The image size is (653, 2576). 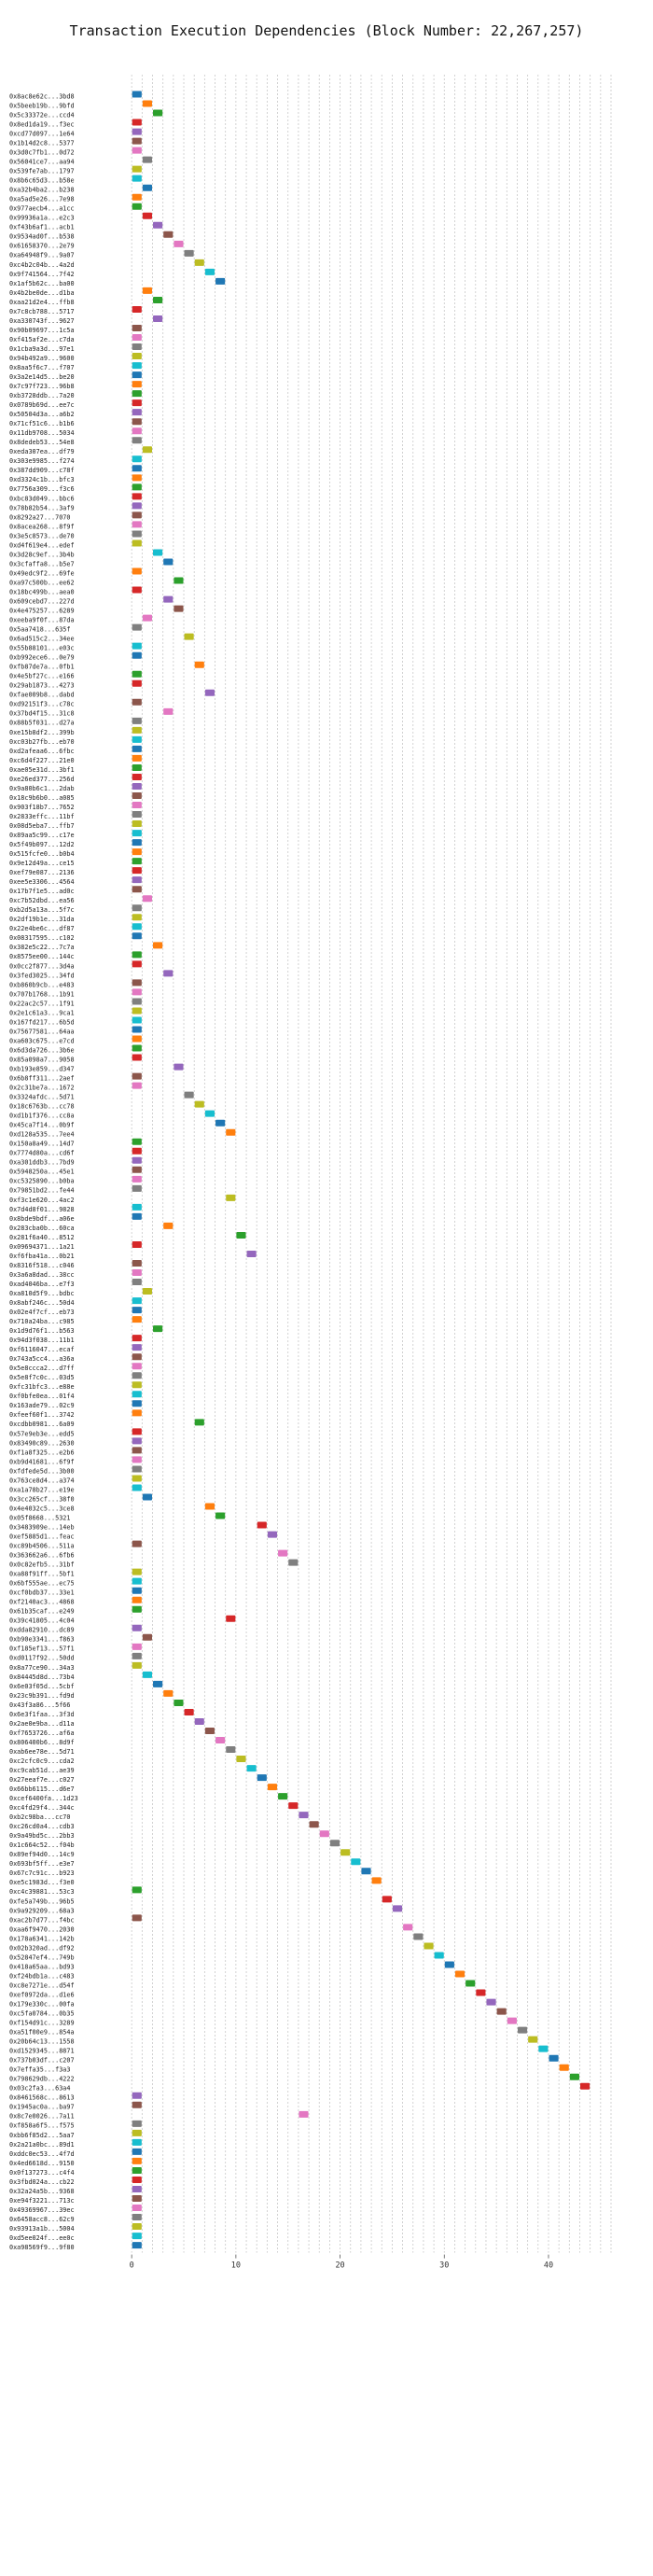 What do you see at coordinates (42, 1574) in the screenshot?
I see `transaction-label: 0xa88f91ff...5bf1` at bounding box center [42, 1574].